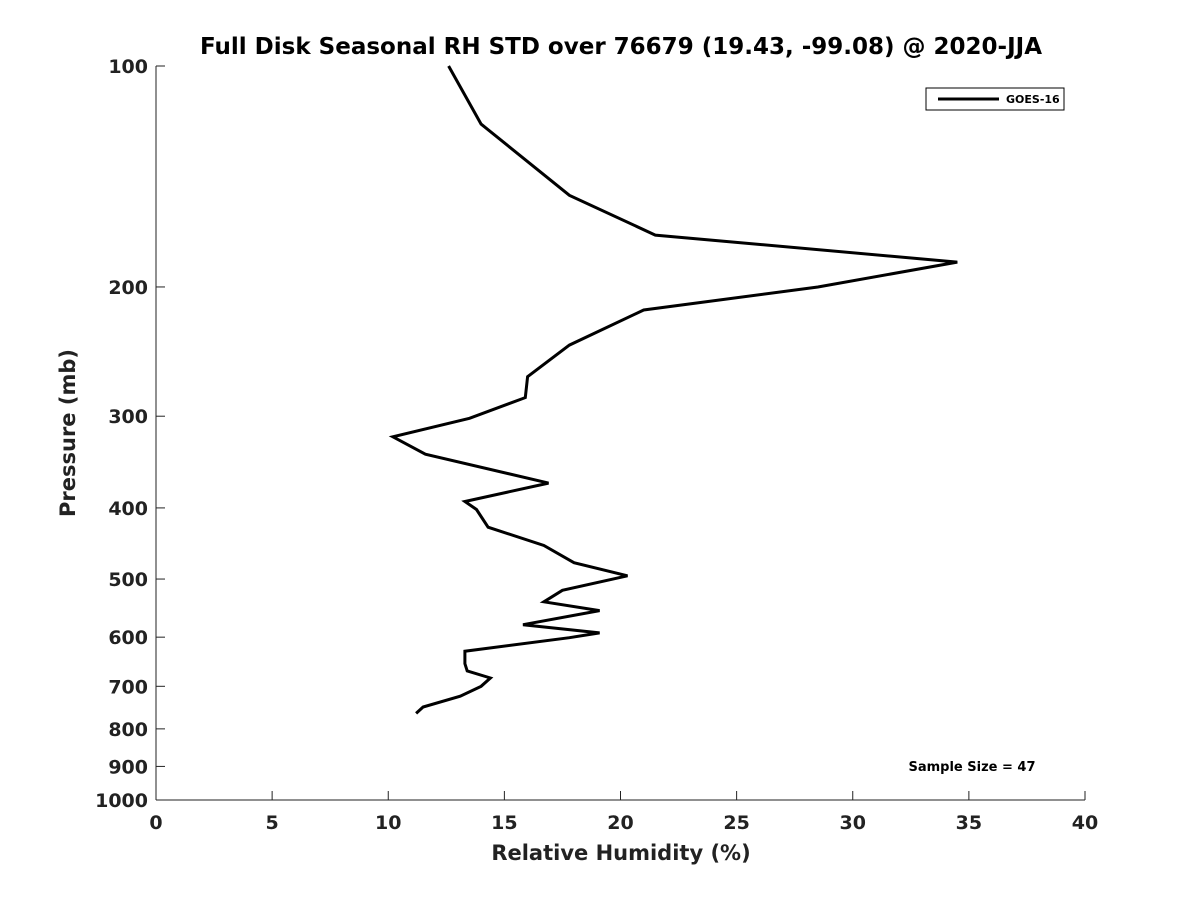  What do you see at coordinates (155, 823) in the screenshot?
I see `x-tick-label: 0` at bounding box center [155, 823].